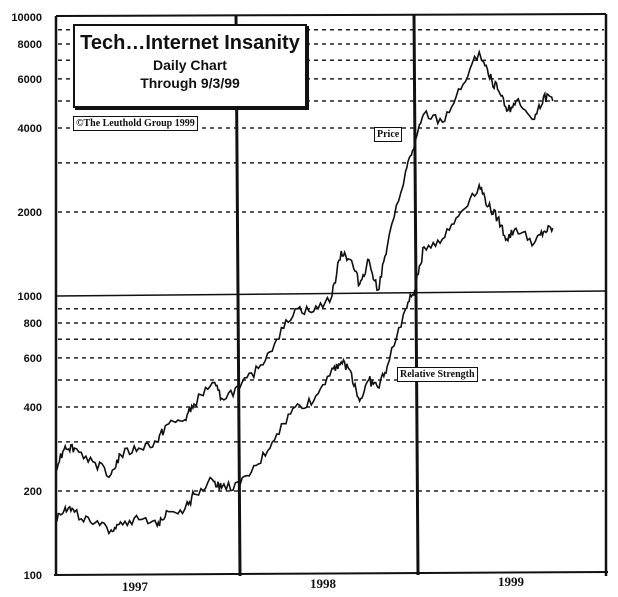 The width and height of the screenshot is (618, 597). I want to click on chart-date: Through 9/3/99, so click(190, 83).